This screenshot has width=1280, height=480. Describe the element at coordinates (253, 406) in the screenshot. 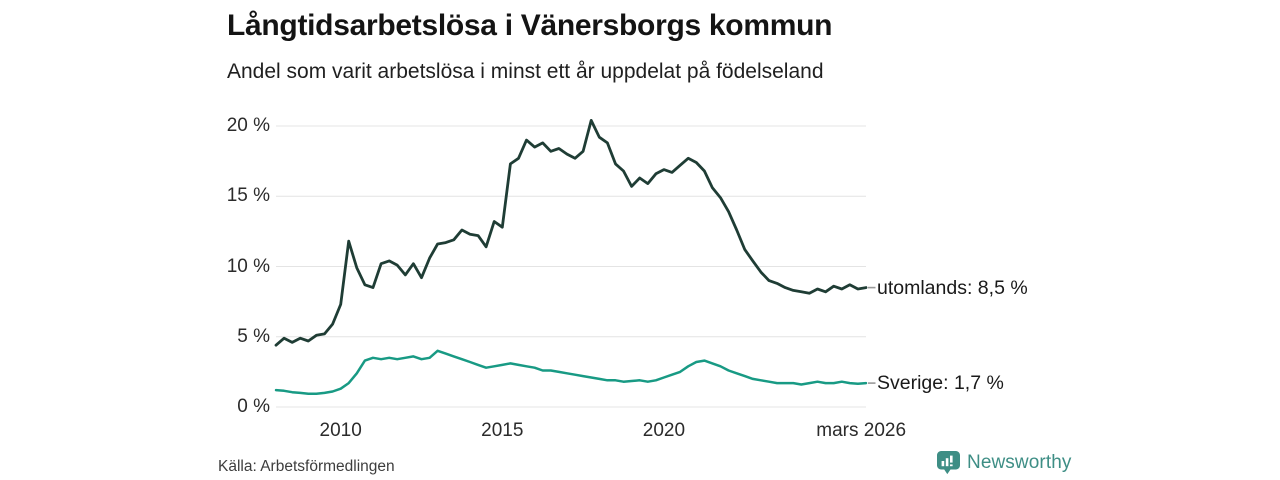

I see `y-tick-label: 0 %` at that location.